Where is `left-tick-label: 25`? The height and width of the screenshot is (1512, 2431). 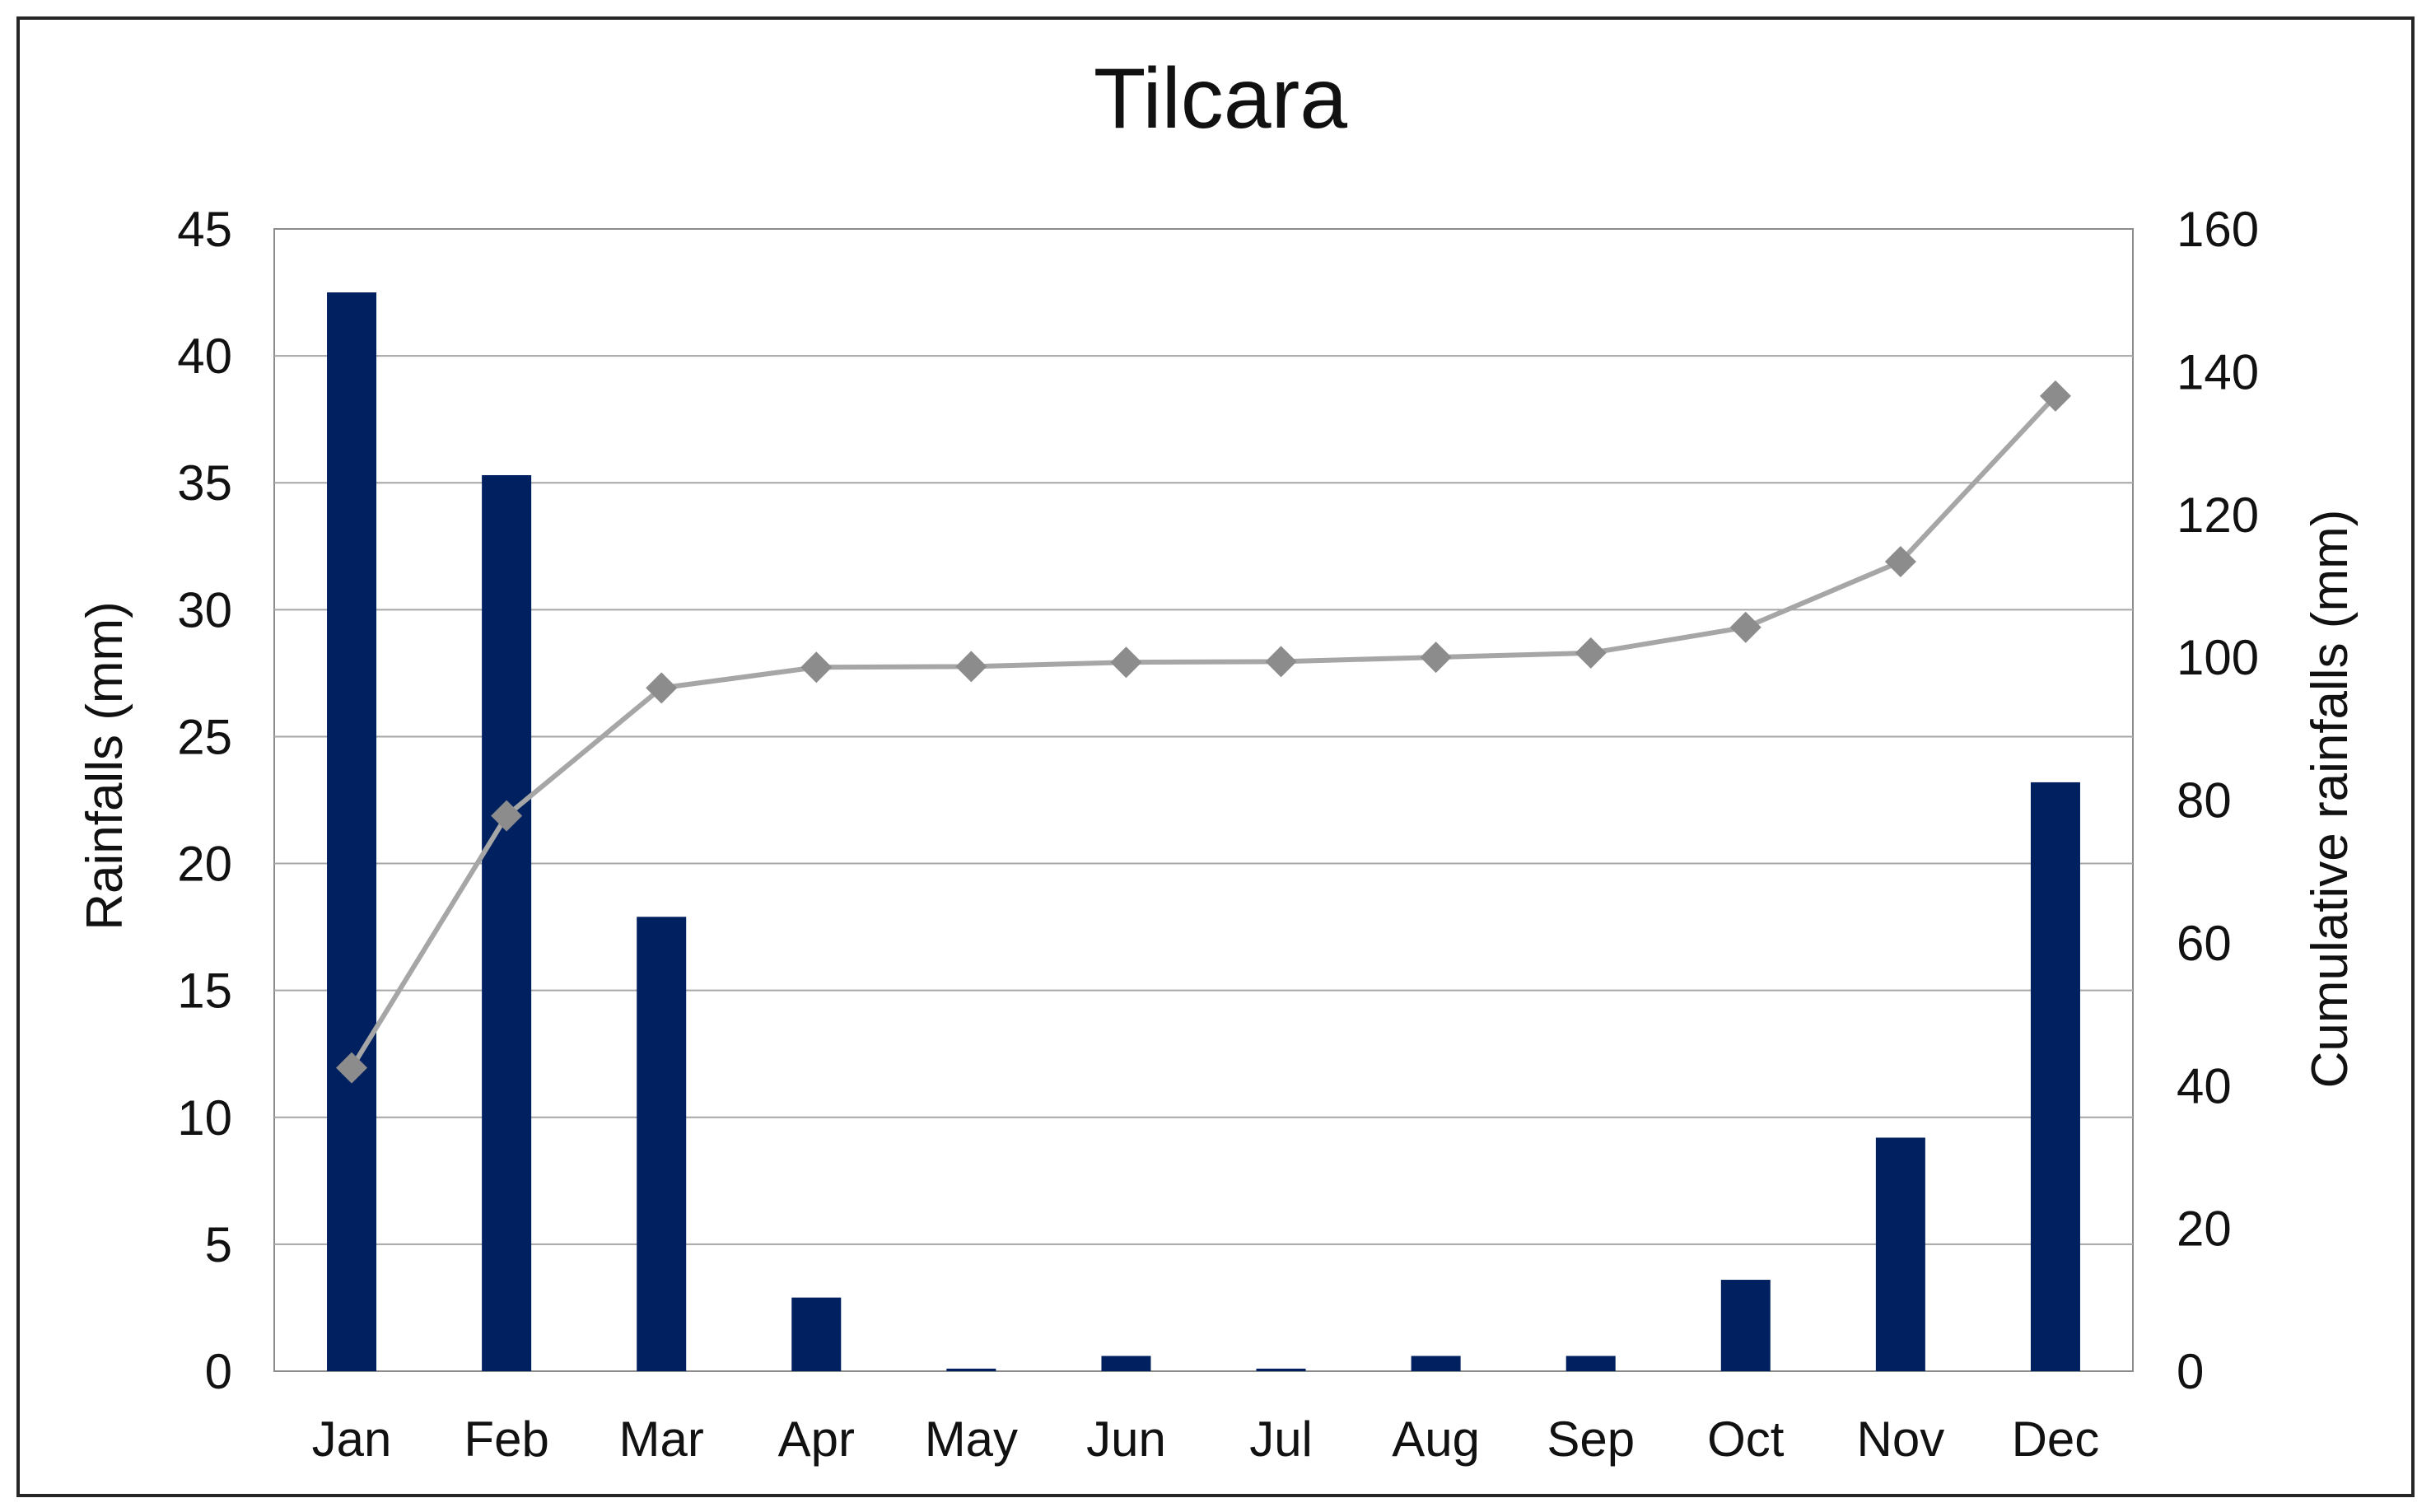
left-tick-label: 25 is located at coordinates (205, 736).